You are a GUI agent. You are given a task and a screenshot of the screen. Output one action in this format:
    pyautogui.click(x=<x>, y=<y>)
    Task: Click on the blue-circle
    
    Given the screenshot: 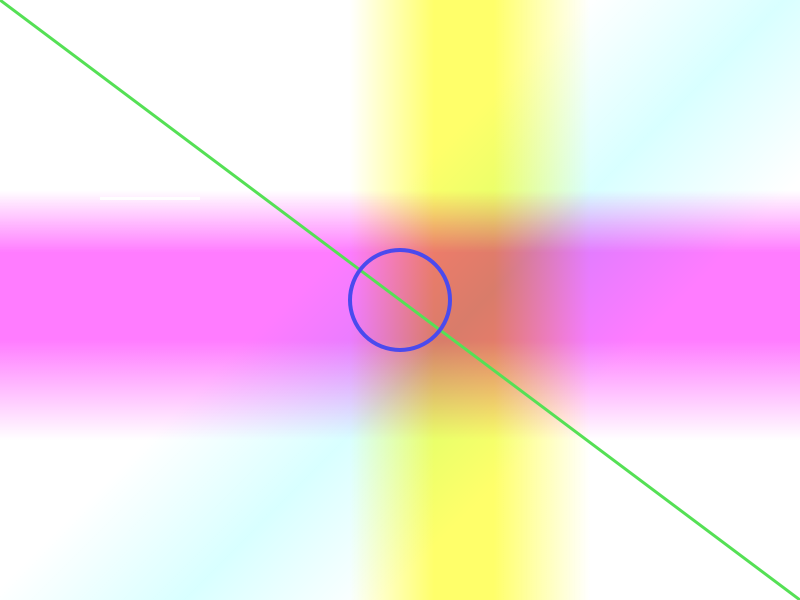 What is the action you would take?
    pyautogui.click(x=400, y=300)
    